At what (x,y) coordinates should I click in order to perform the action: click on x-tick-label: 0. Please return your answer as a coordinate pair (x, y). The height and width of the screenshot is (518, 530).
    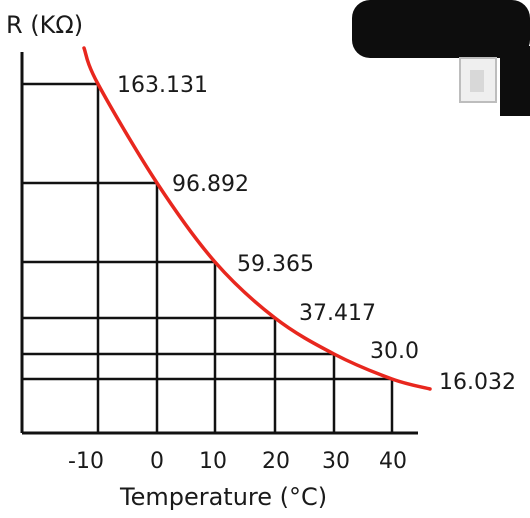
    Looking at the image, I should click on (157, 461).